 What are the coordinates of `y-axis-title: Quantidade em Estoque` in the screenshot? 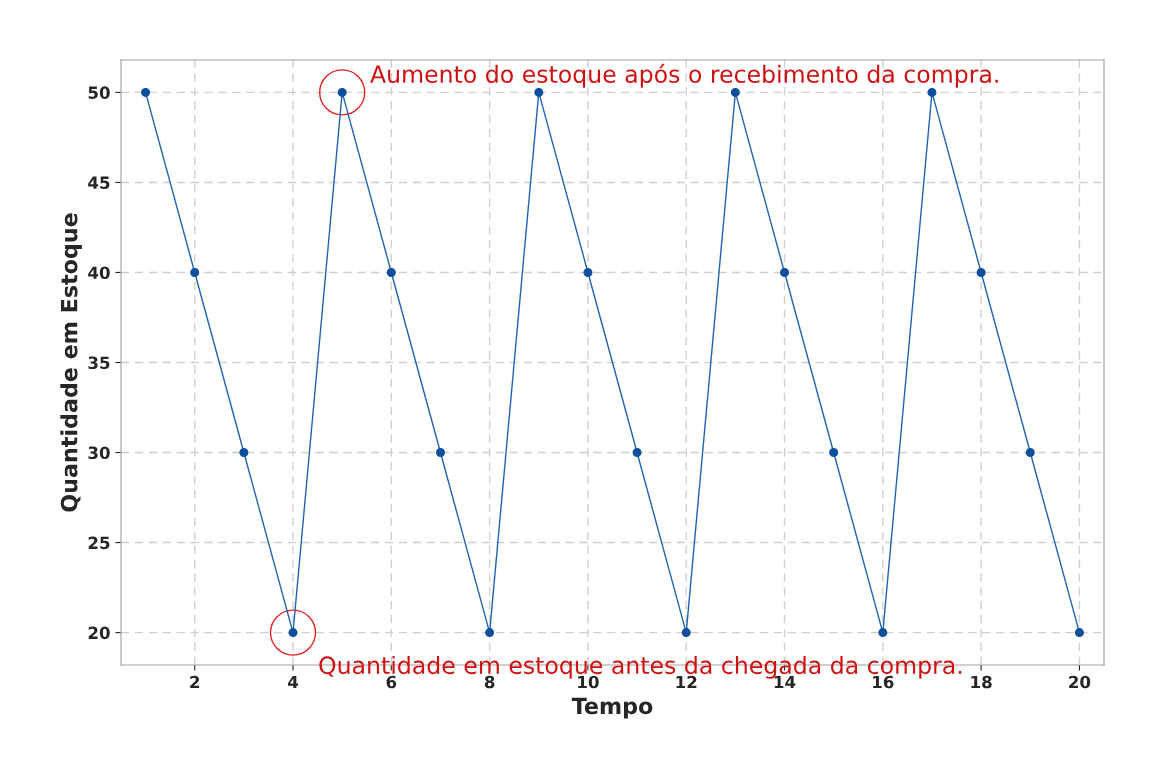 It's located at (71, 362).